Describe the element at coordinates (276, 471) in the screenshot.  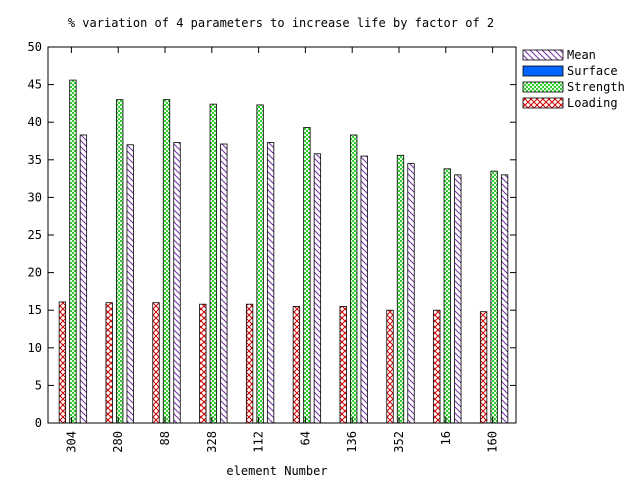
I see `x-axis-label: element Number` at that location.